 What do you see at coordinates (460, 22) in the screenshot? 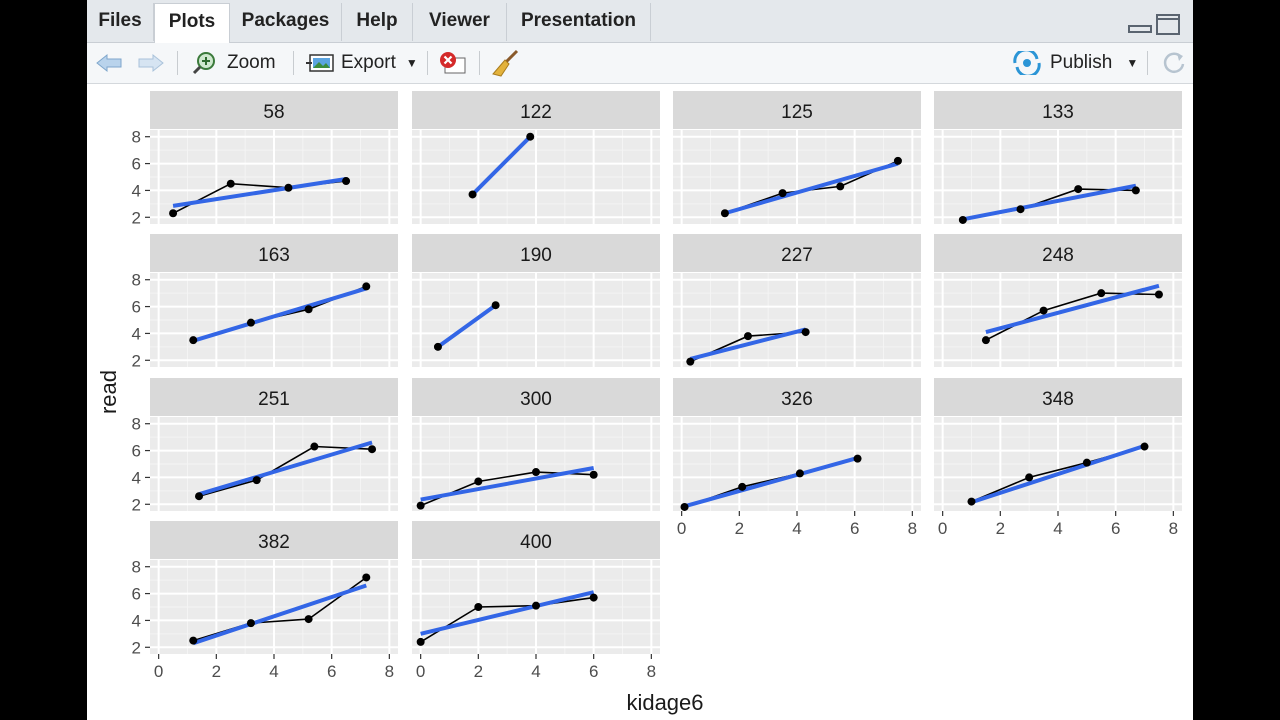
I see `tab-viewer: Viewer` at bounding box center [460, 22].